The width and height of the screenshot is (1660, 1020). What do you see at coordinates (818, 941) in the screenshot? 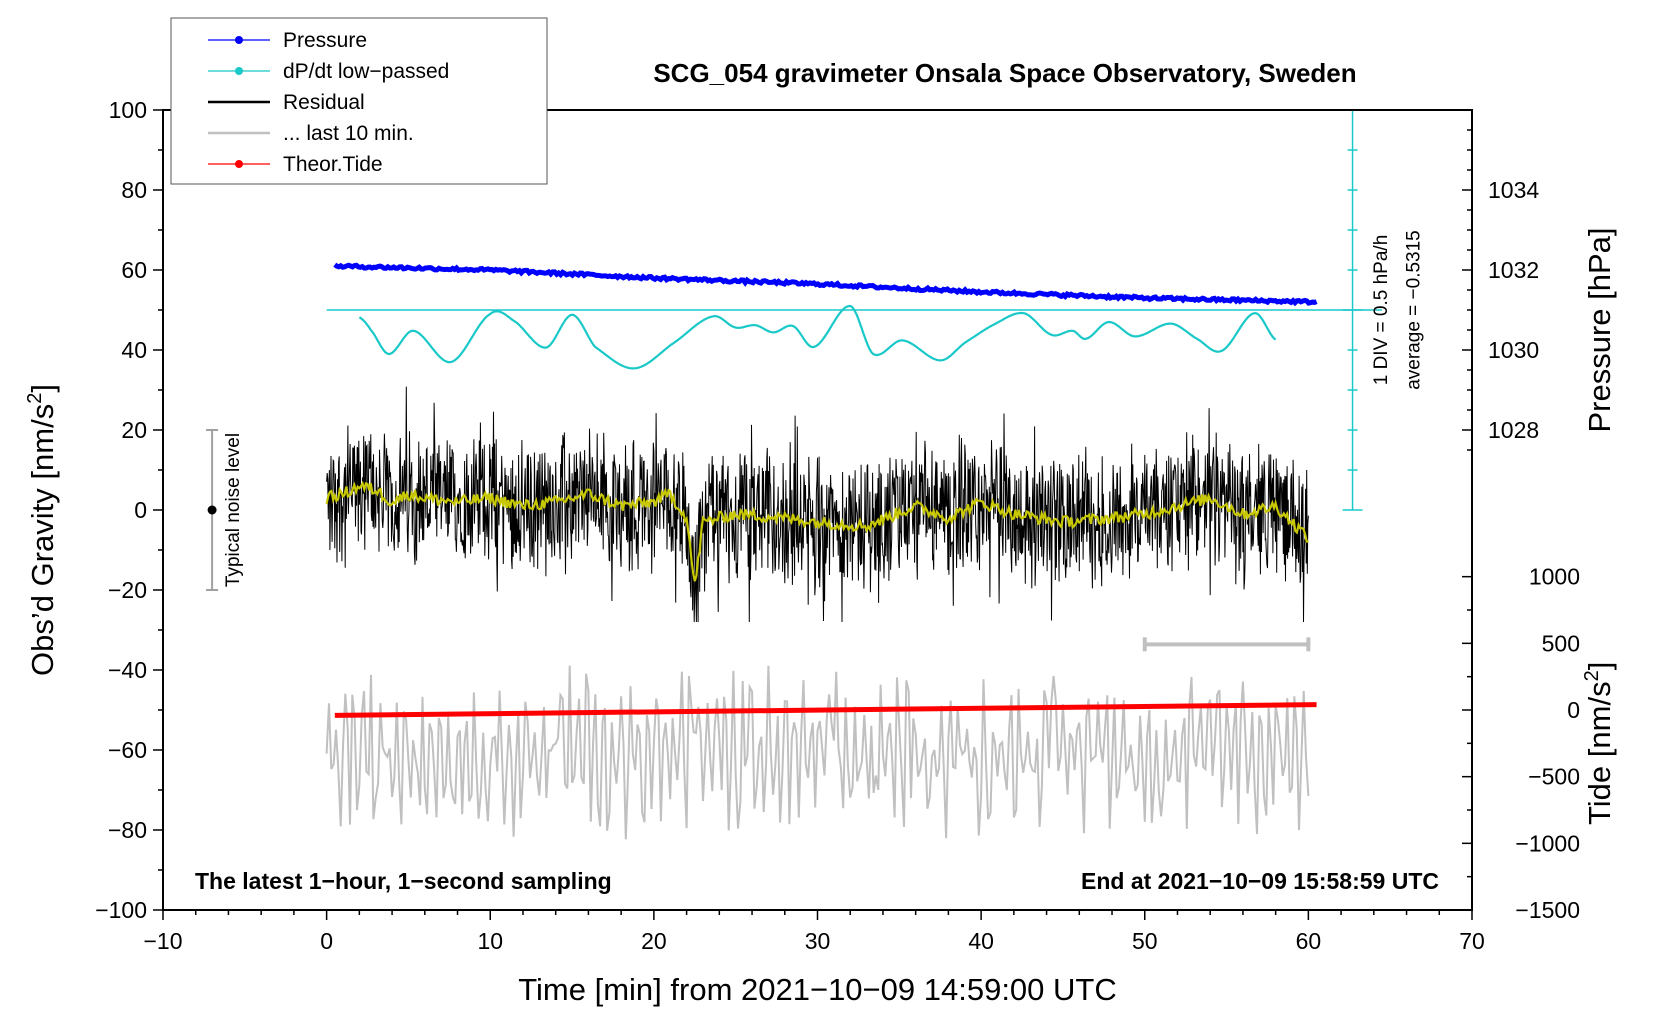
I see `x-tick-label: 30` at bounding box center [818, 941].